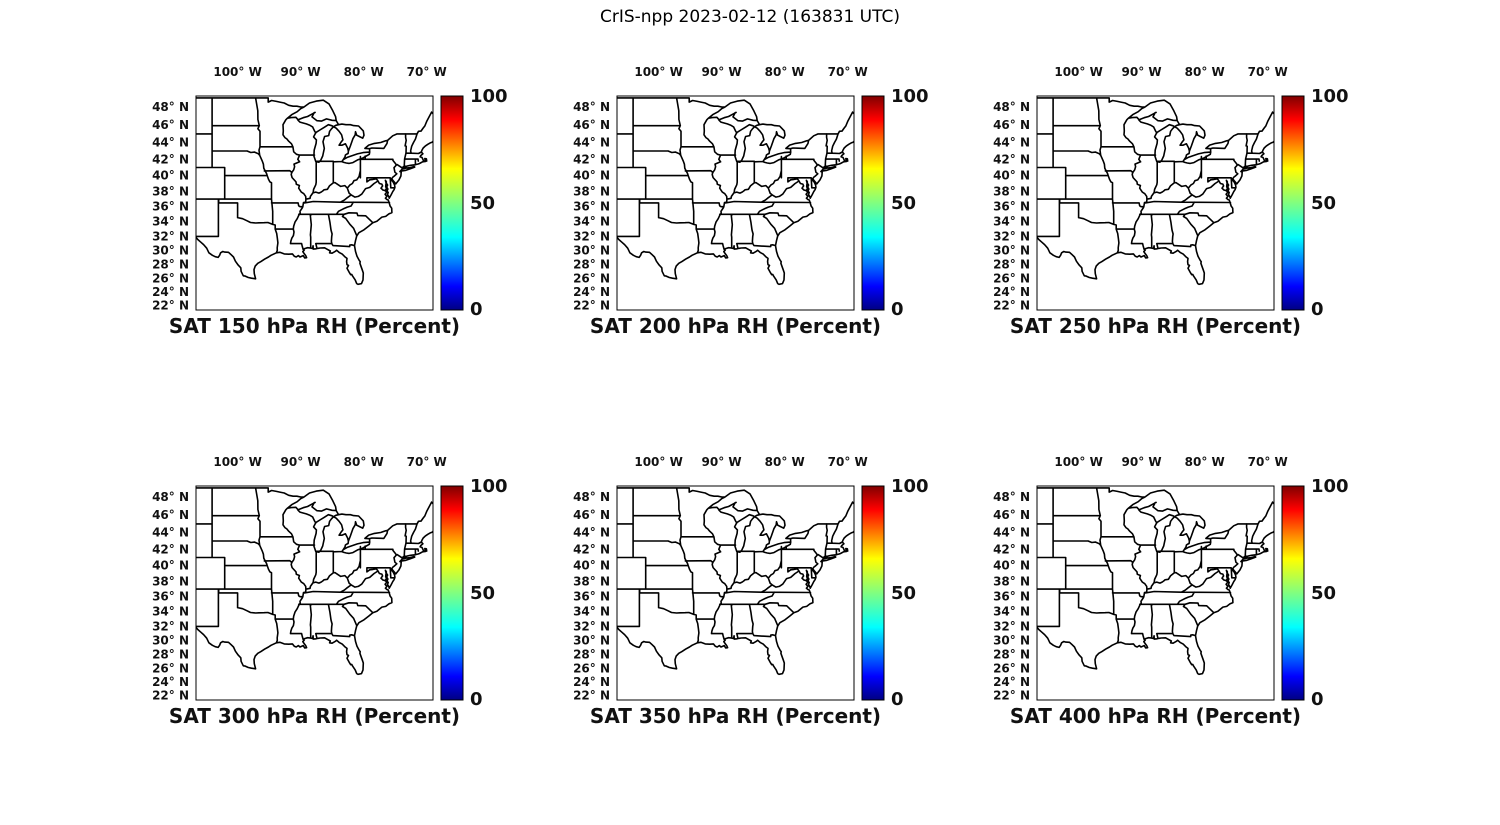  Describe the element at coordinates (314, 326) in the screenshot. I see `panel-title: SAT 150 hPa RH (Percent)` at that location.